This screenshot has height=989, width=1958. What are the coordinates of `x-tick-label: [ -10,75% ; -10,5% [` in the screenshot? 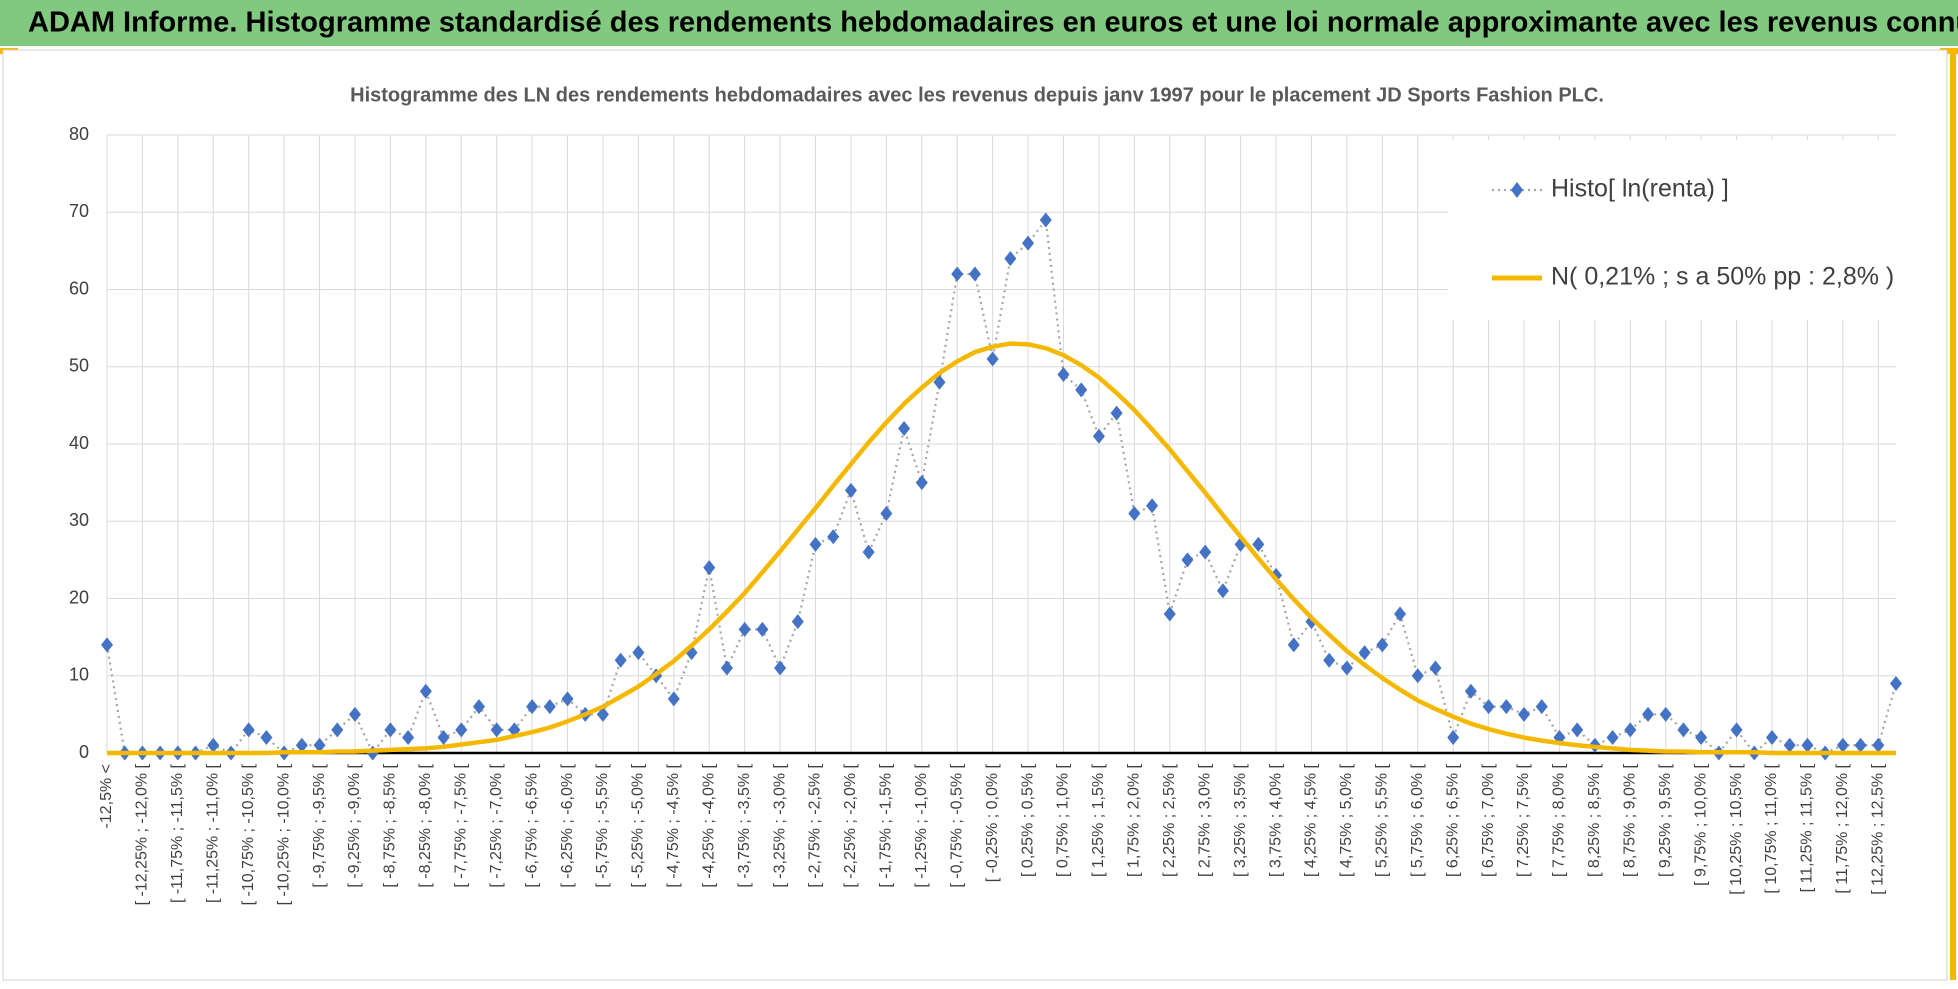 It's located at (248, 834).